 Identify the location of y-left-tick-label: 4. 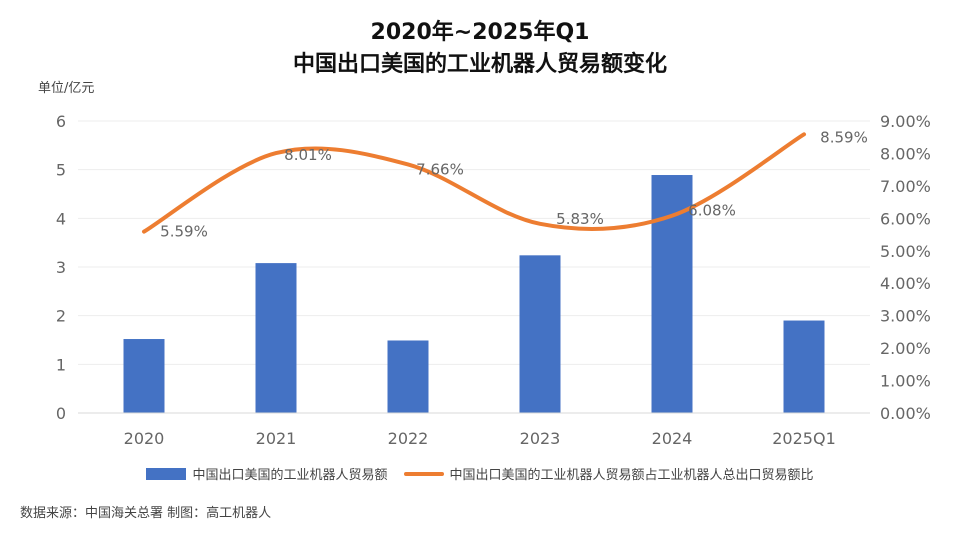
(61, 218).